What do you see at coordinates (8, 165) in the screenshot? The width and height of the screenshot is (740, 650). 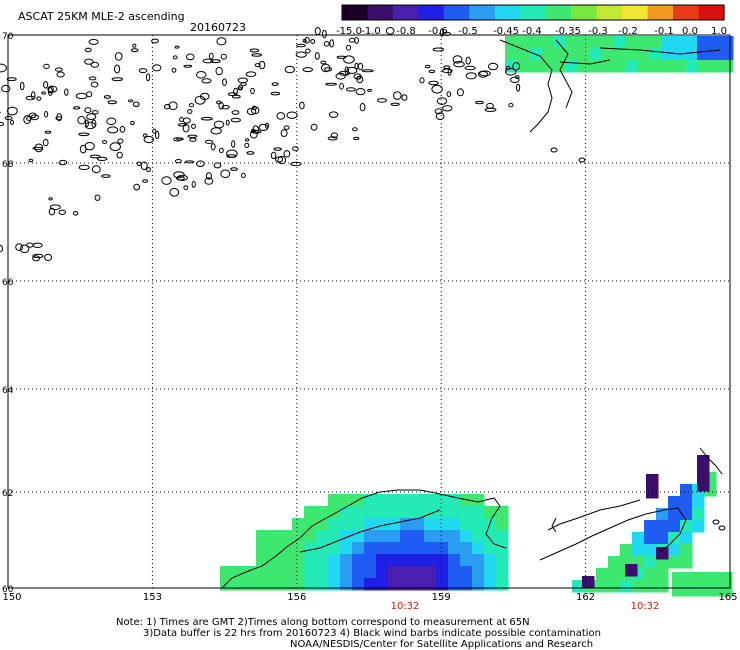 I see `latitude-tick-label: 68` at bounding box center [8, 165].